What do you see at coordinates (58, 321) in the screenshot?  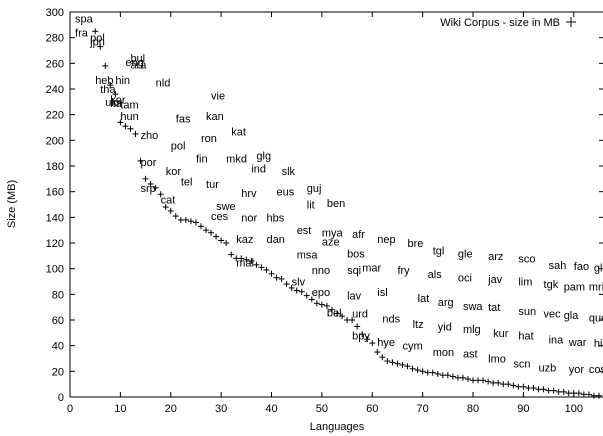 I see `y-tick-label: 60` at bounding box center [58, 321].